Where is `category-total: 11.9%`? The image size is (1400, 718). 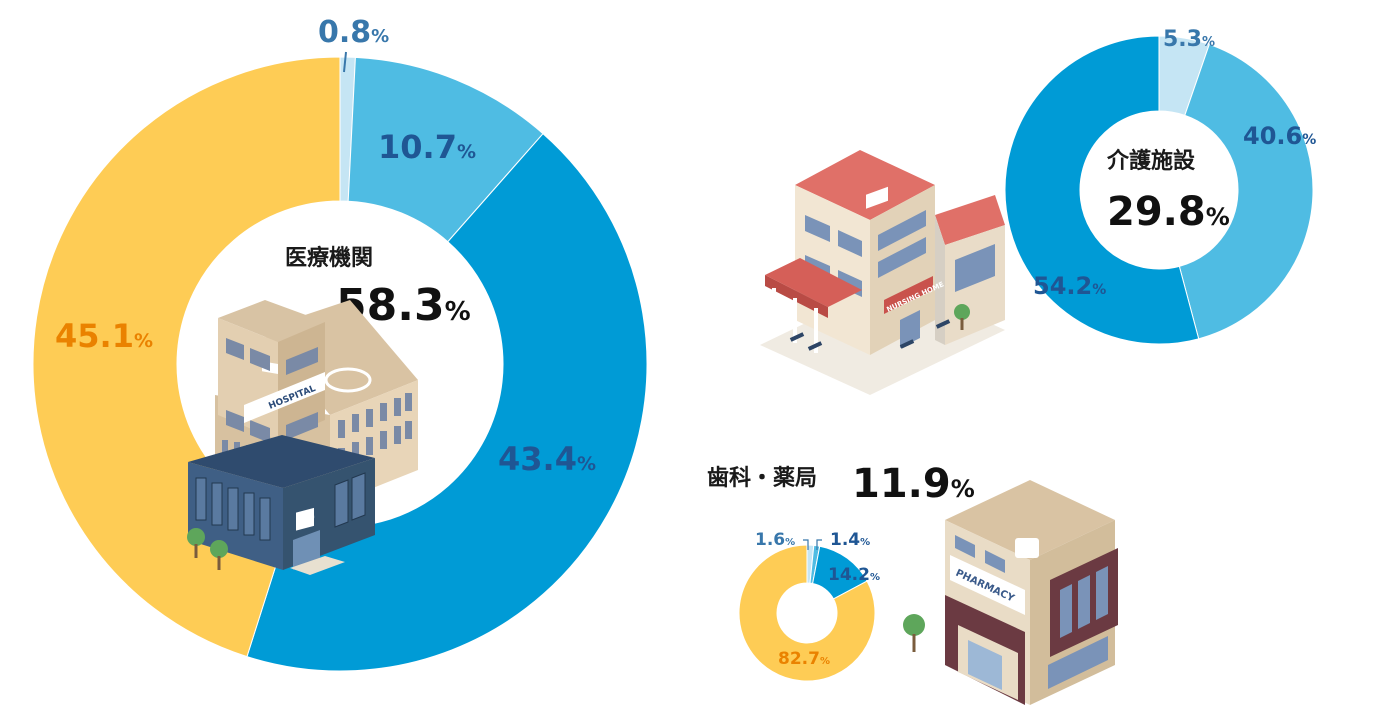
category-total: 11.9% is located at coordinates (913, 484).